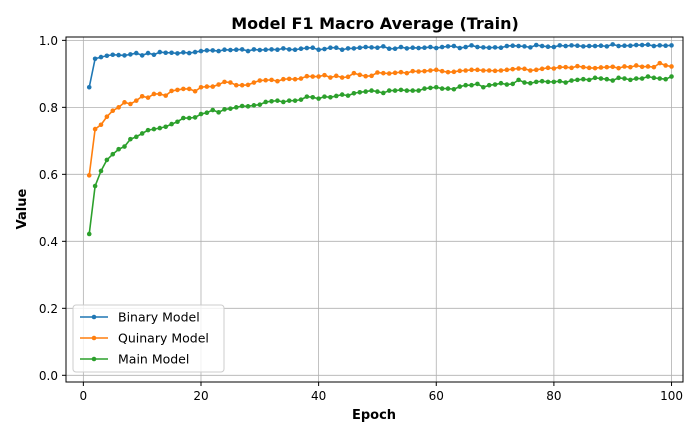  Describe the element at coordinates (436, 396) in the screenshot. I see `x-tick-label: 60` at that location.